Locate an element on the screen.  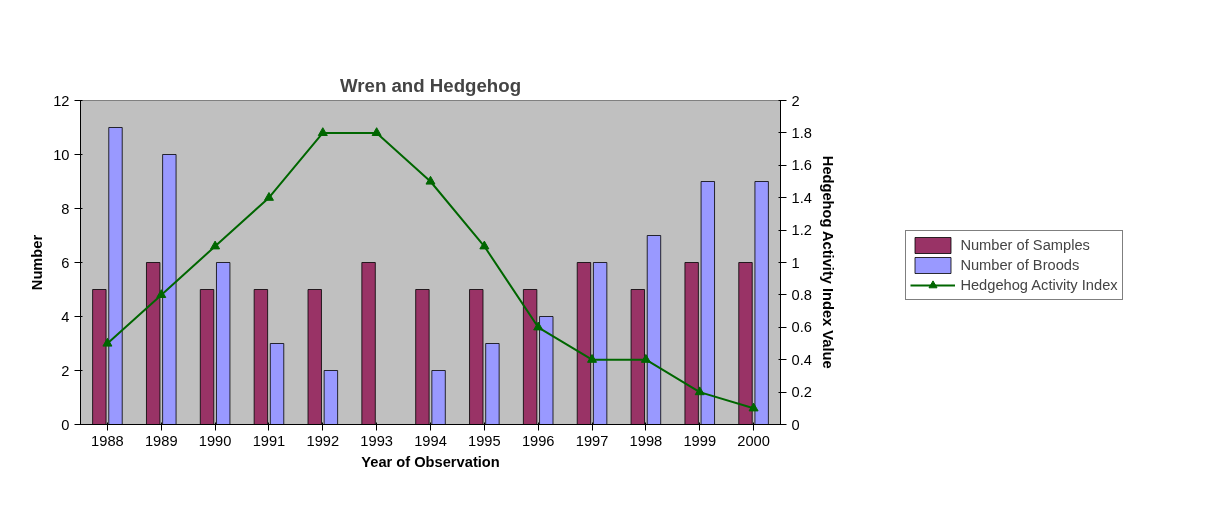
y2-tick-label: 1.6 is located at coordinates (801, 165).